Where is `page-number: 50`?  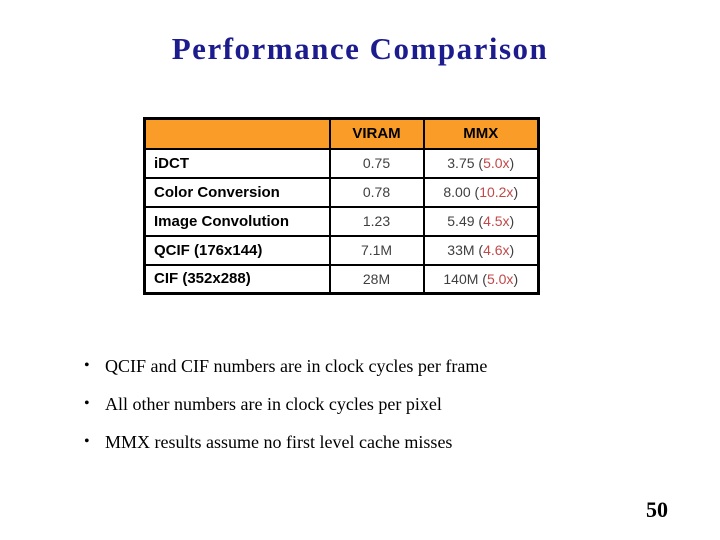 page-number: 50 is located at coordinates (657, 509).